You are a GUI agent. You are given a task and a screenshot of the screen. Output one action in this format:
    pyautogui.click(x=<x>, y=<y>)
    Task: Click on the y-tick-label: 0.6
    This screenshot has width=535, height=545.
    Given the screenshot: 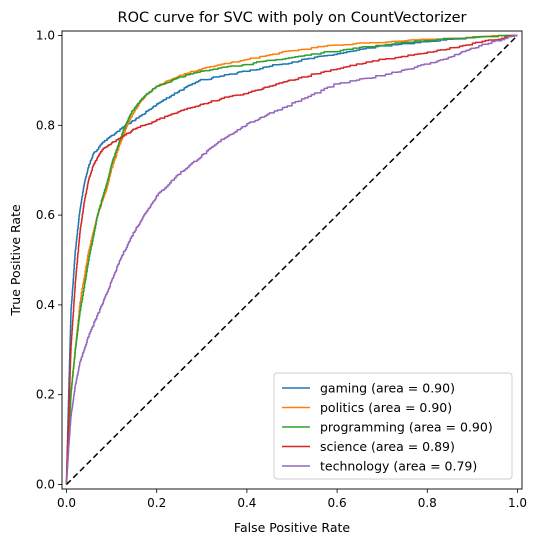 What is the action you would take?
    pyautogui.click(x=45, y=215)
    